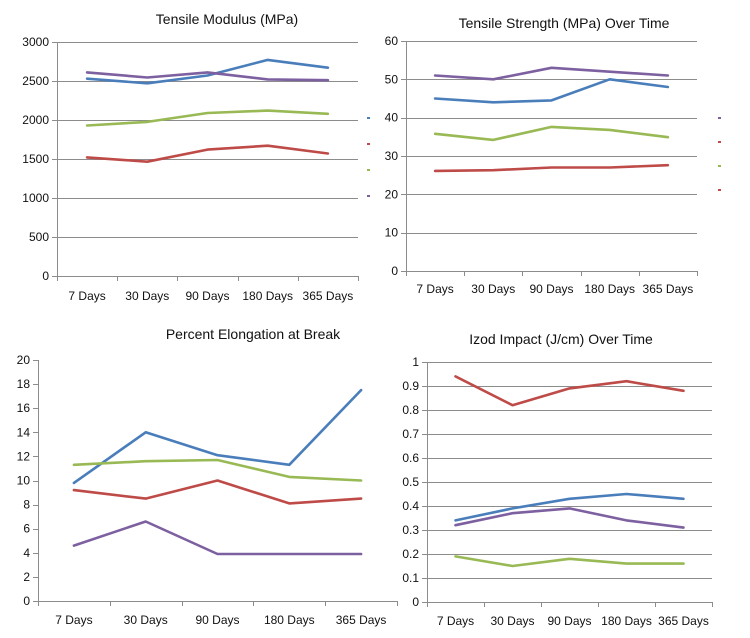 This screenshot has height=638, width=750. What do you see at coordinates (410, 458) in the screenshot?
I see `y-tick-label: 0.6` at bounding box center [410, 458].